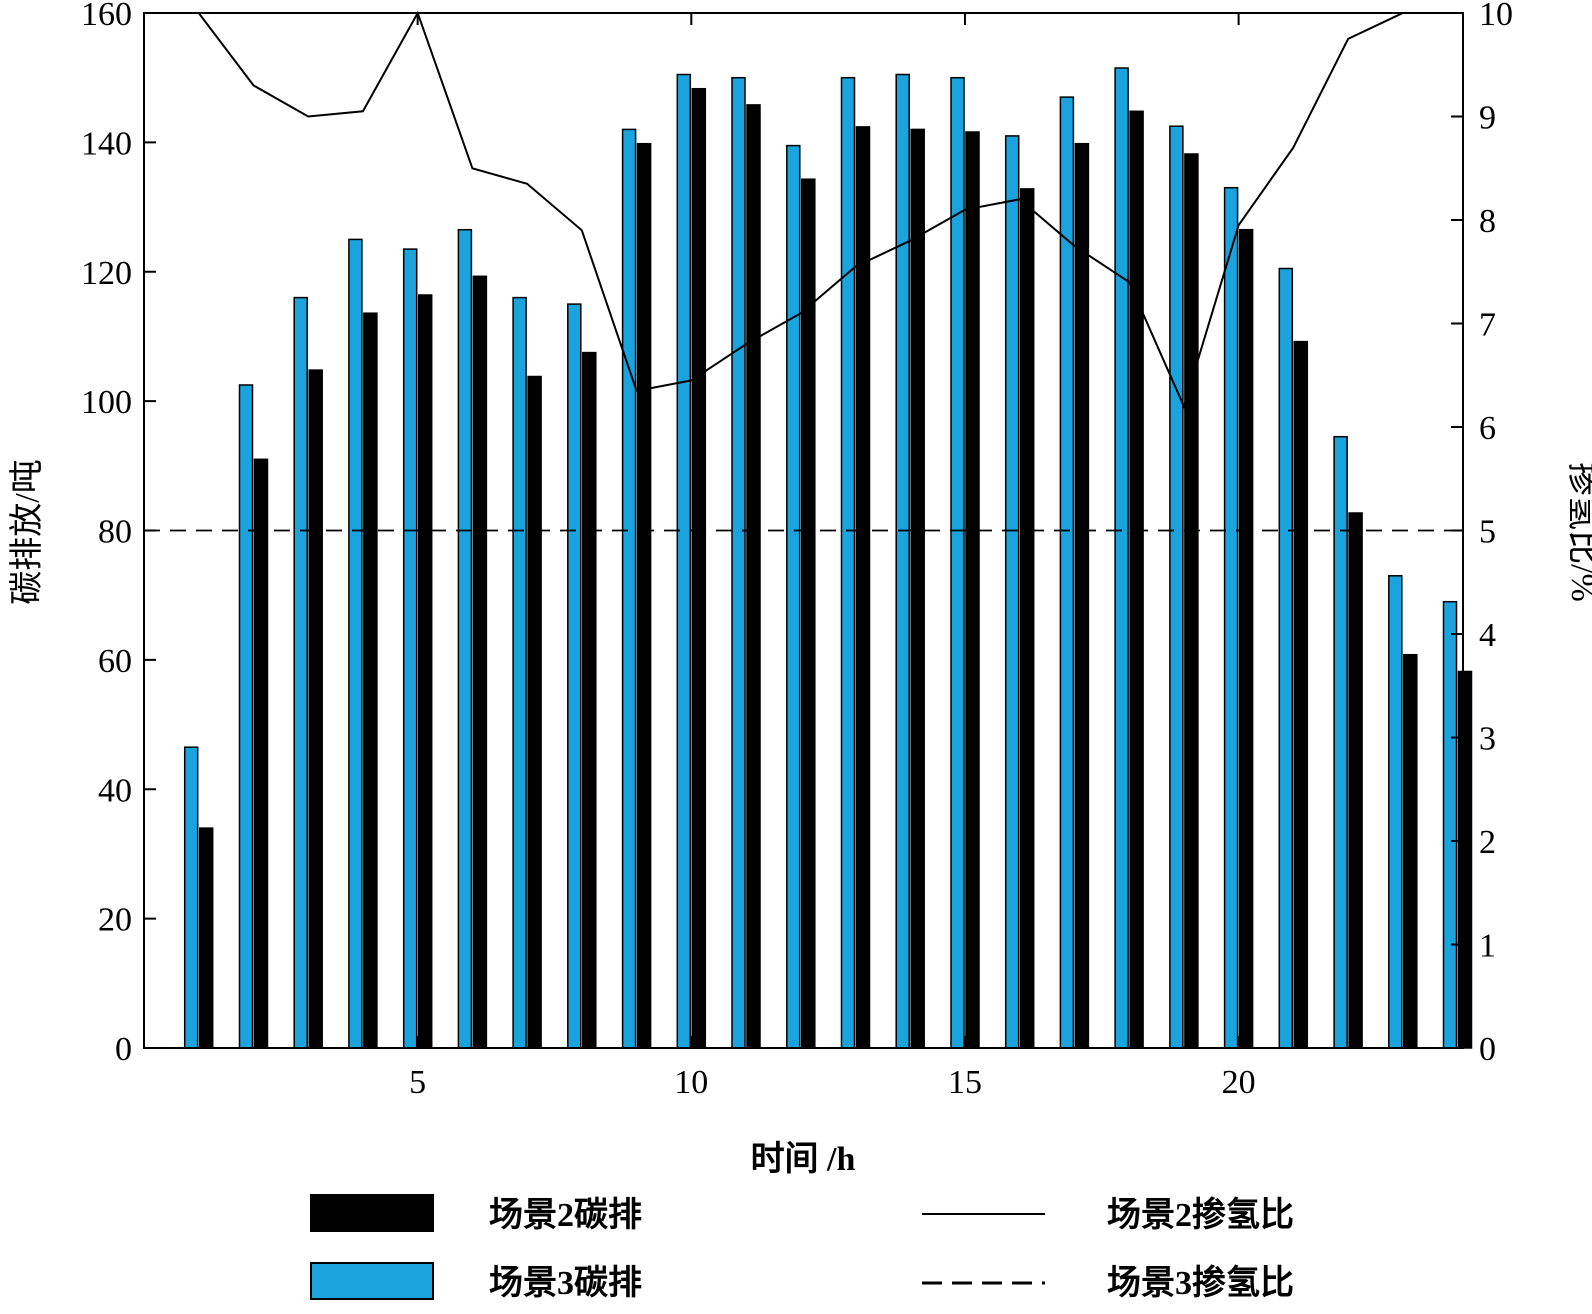 The height and width of the screenshot is (1314, 1592). I want to click on y-left-tick-label: 160, so click(106, 16).